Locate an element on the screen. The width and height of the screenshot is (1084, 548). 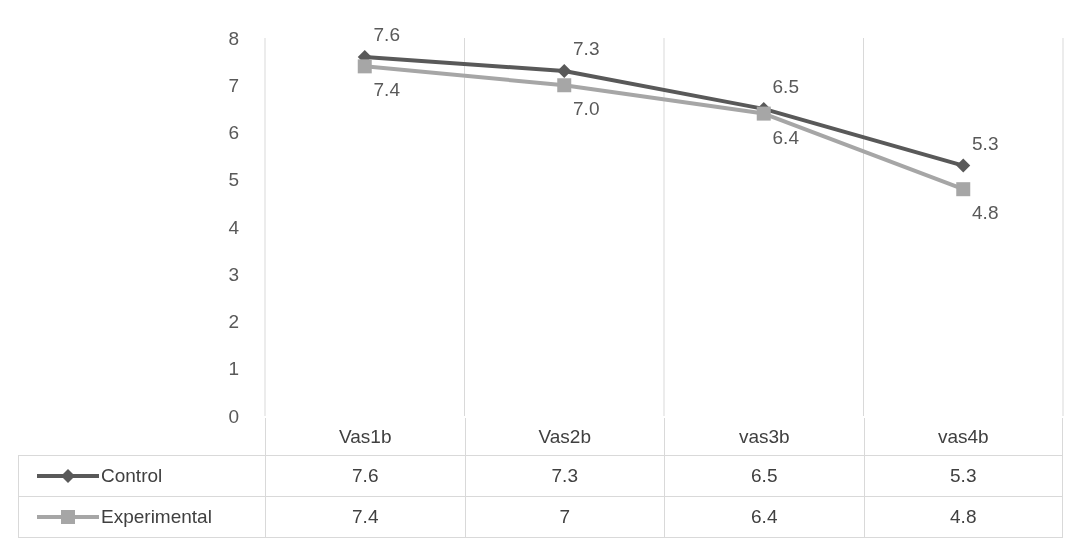
x-tick-label: Vas1b is located at coordinates (365, 436).